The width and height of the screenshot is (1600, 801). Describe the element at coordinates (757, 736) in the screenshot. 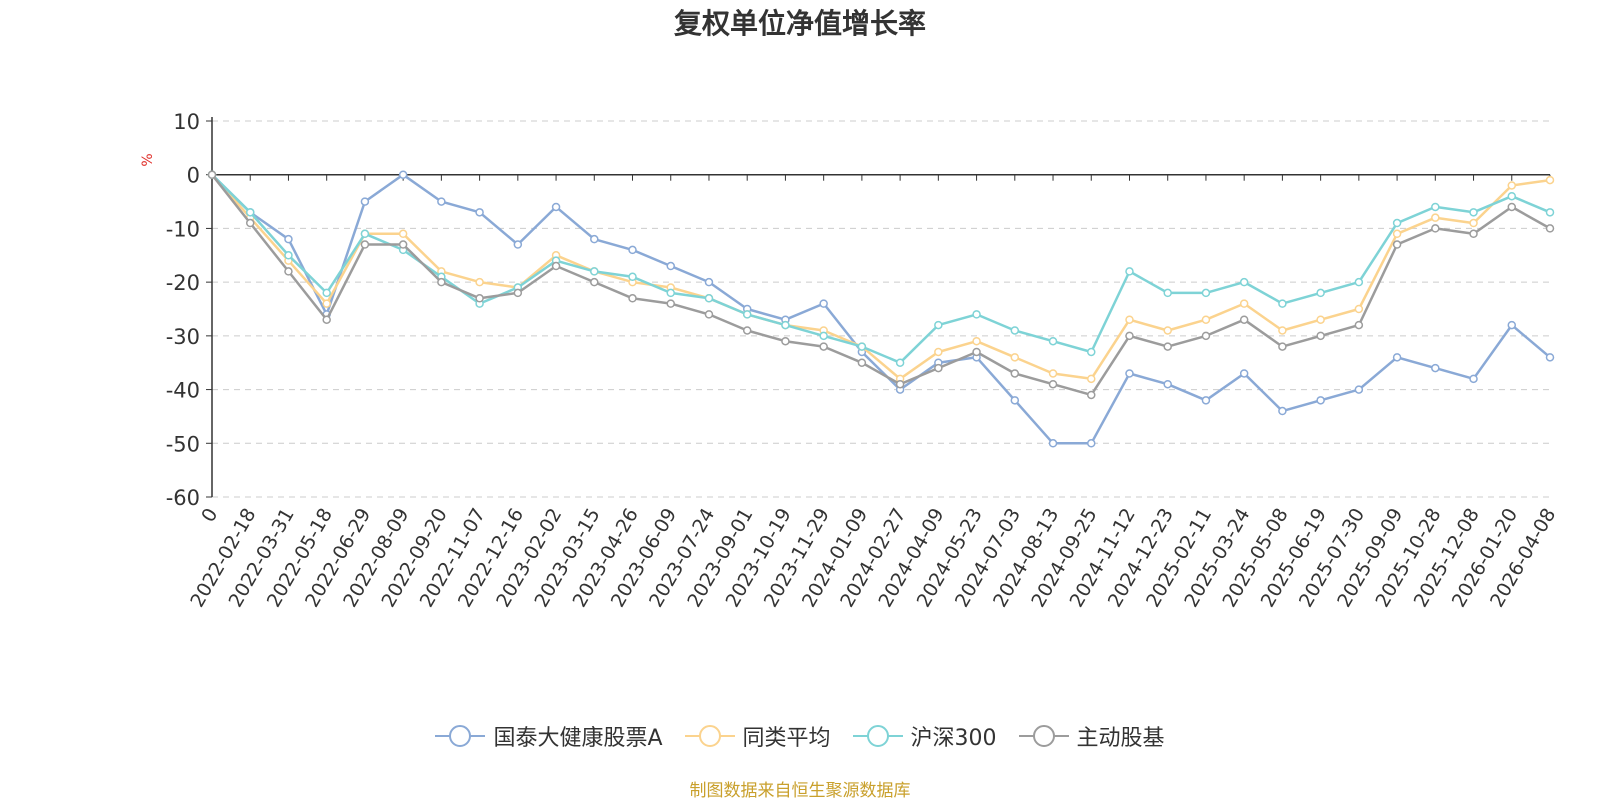

I see `legend-item-series-1: 同类平均` at that location.